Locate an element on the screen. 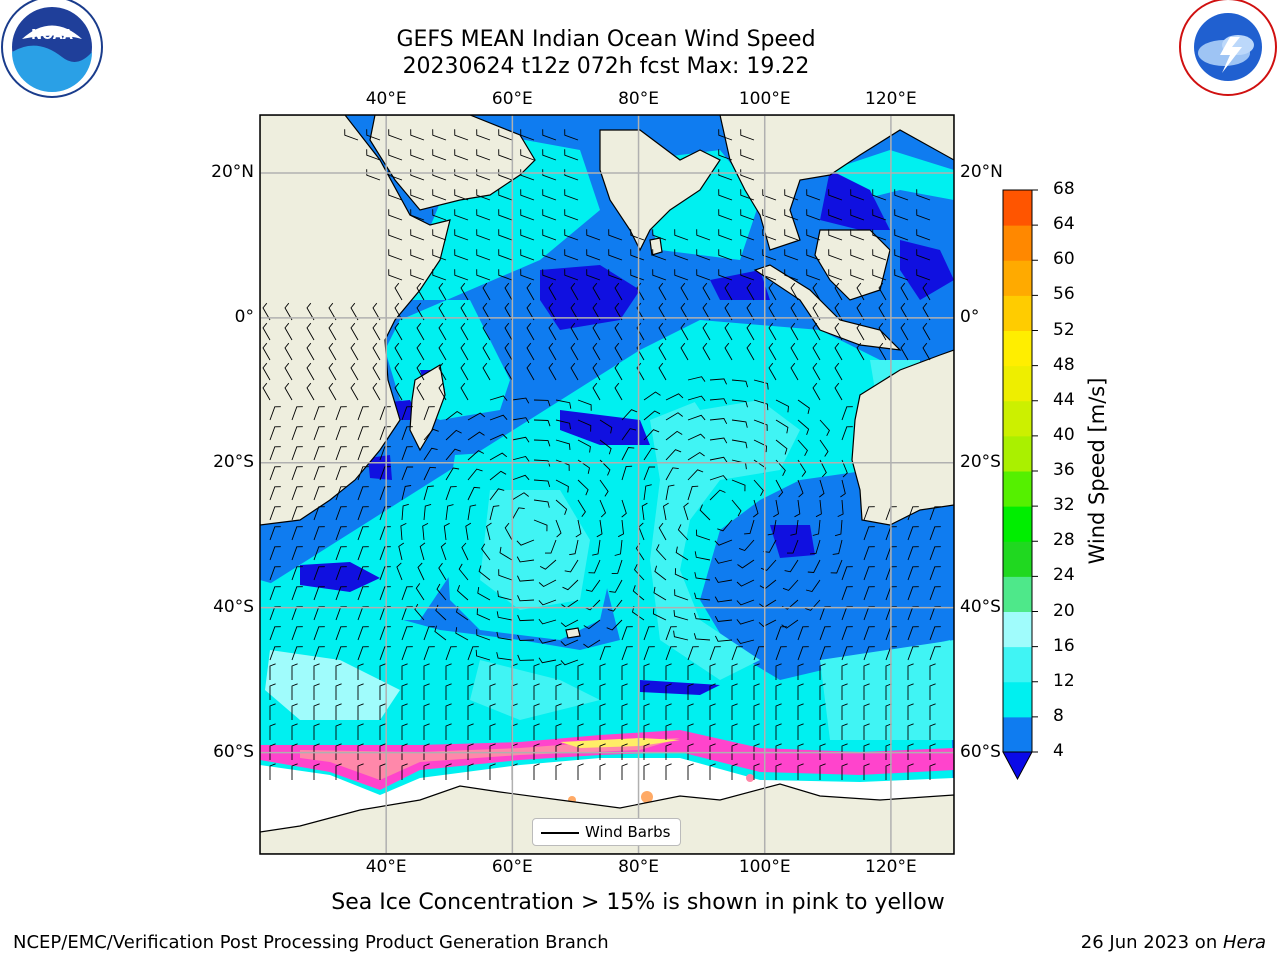 This screenshot has width=1280, height=960. lon-tick-label-bottom: 80°E is located at coordinates (638, 867).